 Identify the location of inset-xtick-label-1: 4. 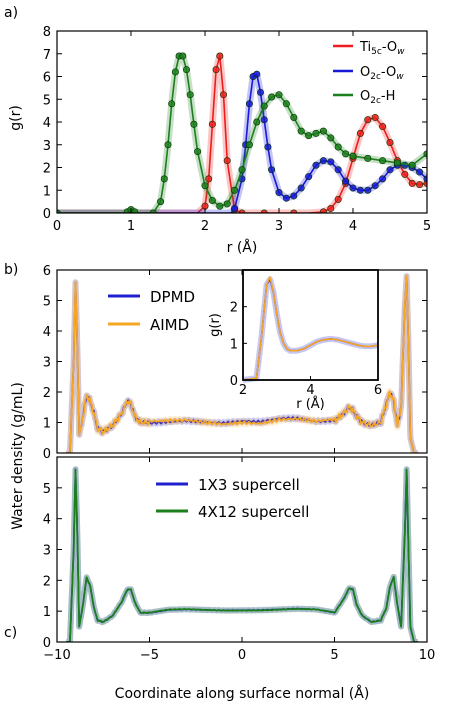
(310, 390).